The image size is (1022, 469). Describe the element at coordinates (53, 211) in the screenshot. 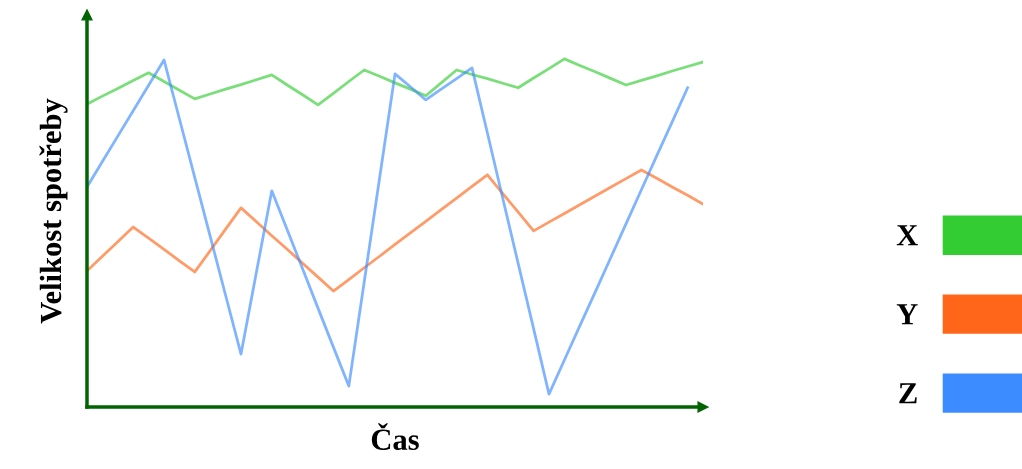

I see `y-axis-title: Velikost spotřeby` at that location.